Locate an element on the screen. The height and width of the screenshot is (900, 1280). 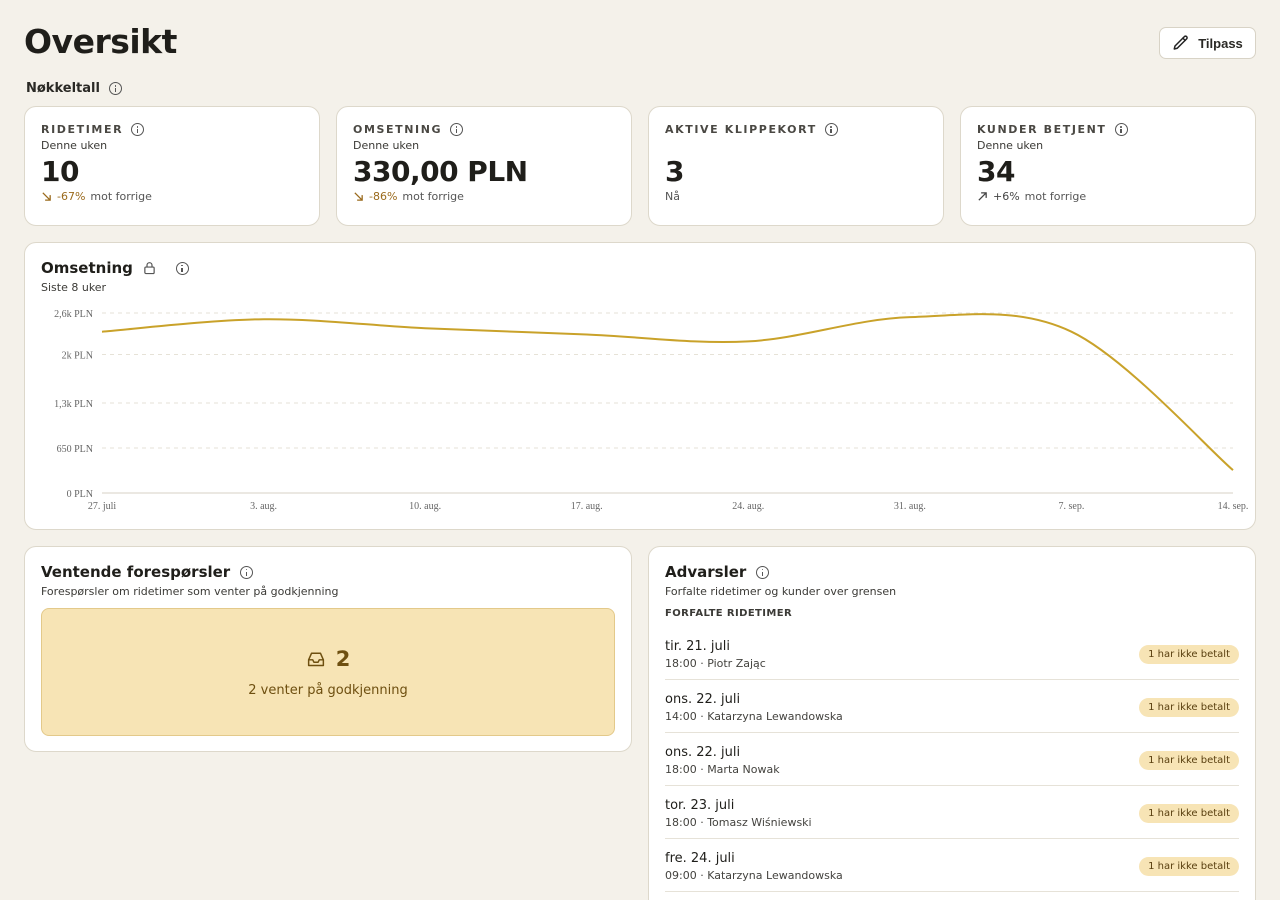
x-tick-label: 3. aug. is located at coordinates (263, 506).